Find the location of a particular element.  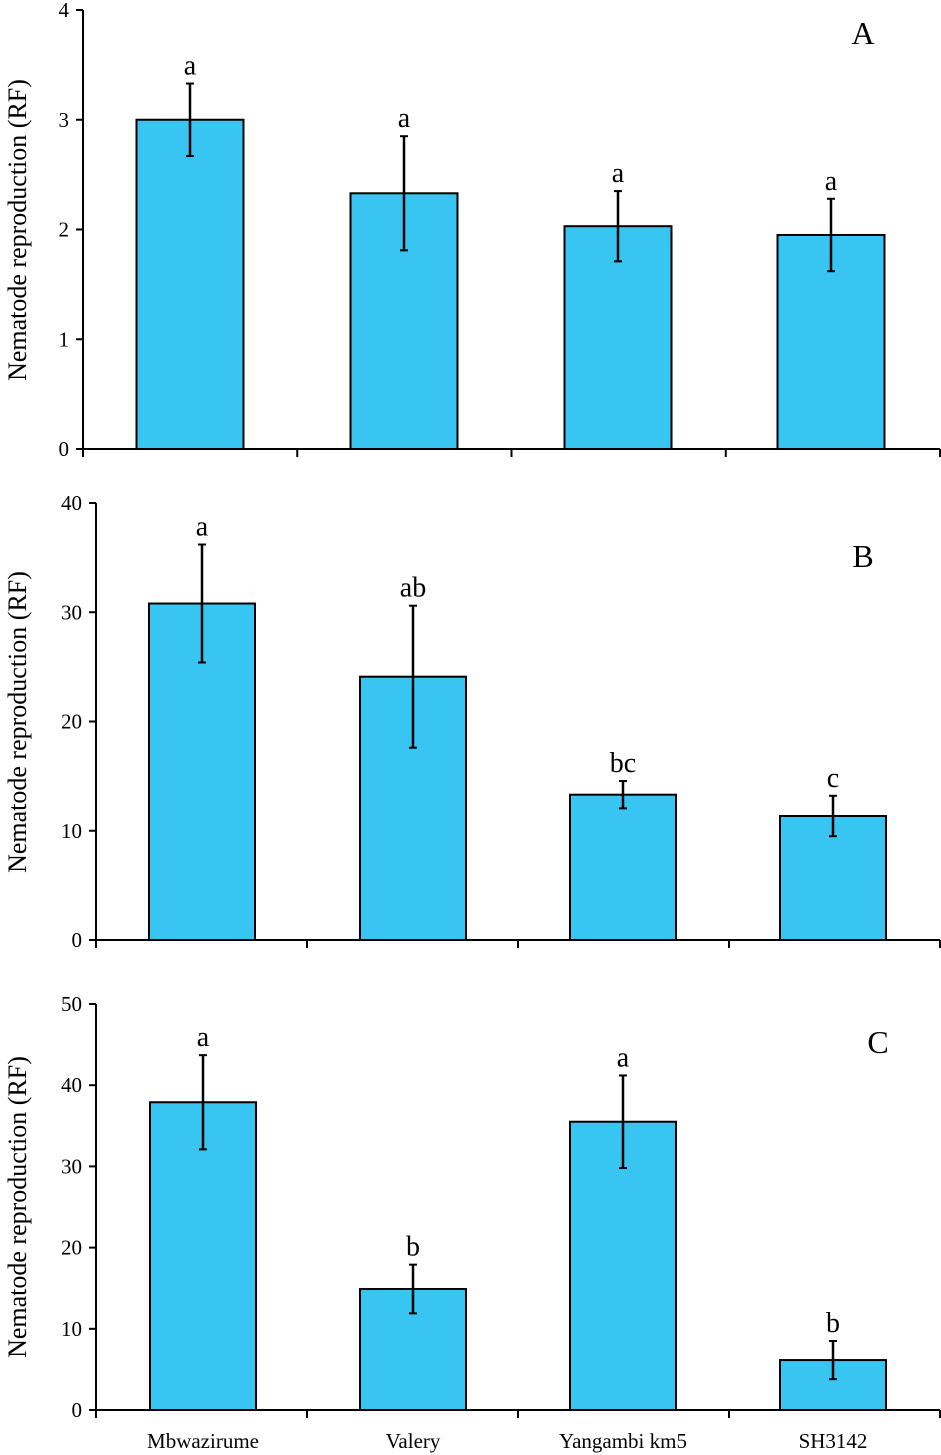

x-tick-label: Valery is located at coordinates (413, 1441).